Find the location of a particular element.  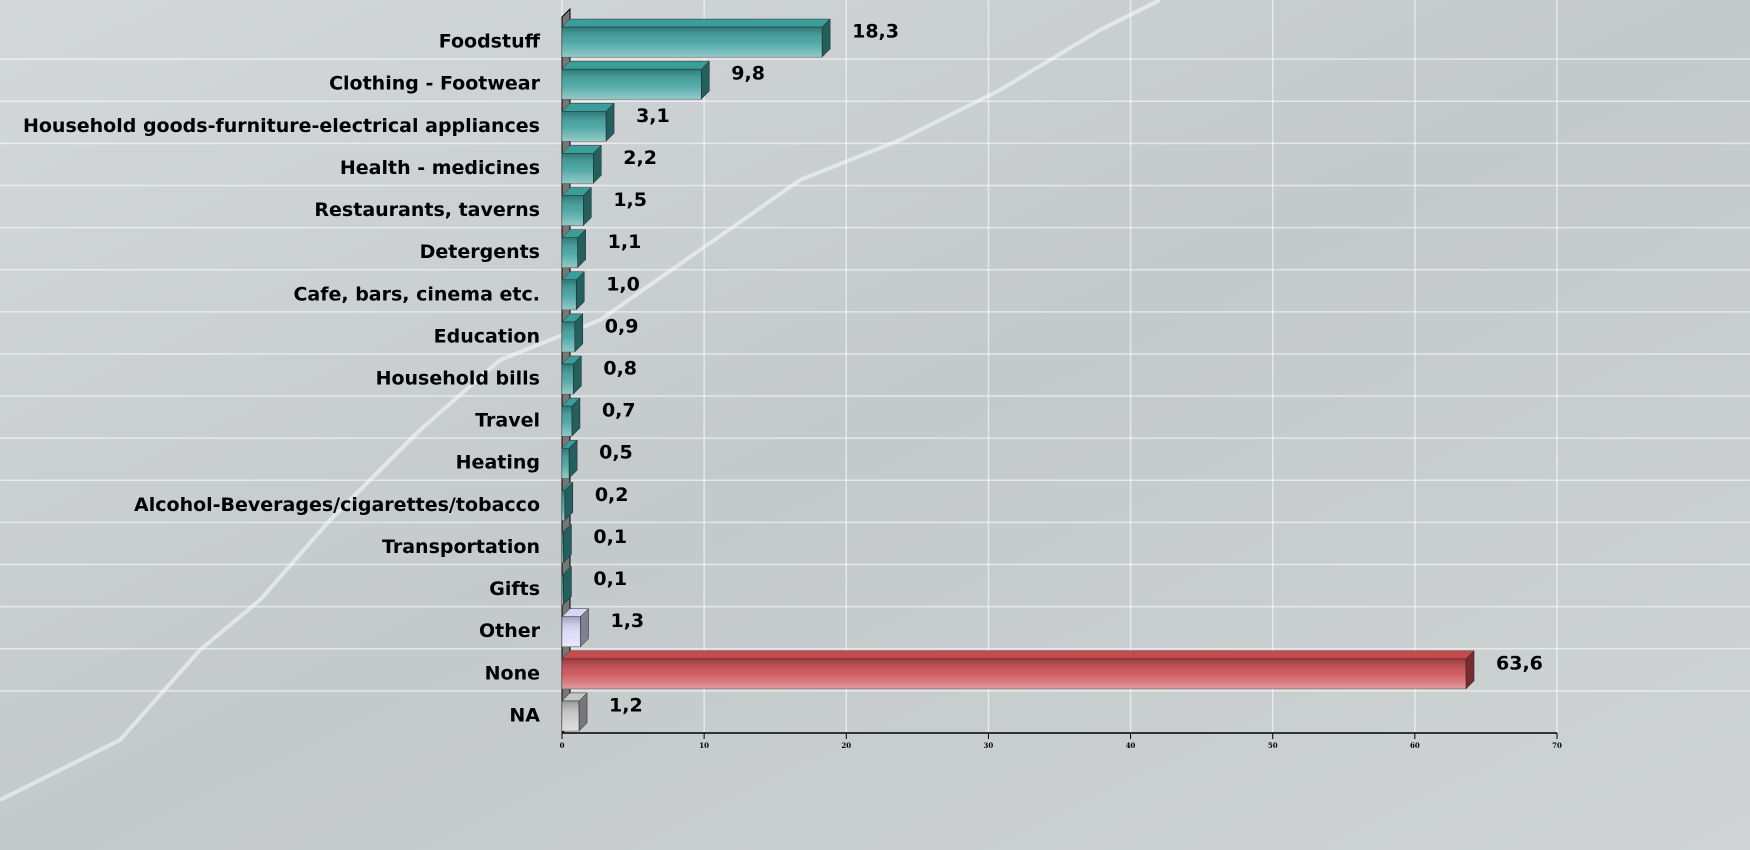

x-tick-label: 20 is located at coordinates (846, 745).